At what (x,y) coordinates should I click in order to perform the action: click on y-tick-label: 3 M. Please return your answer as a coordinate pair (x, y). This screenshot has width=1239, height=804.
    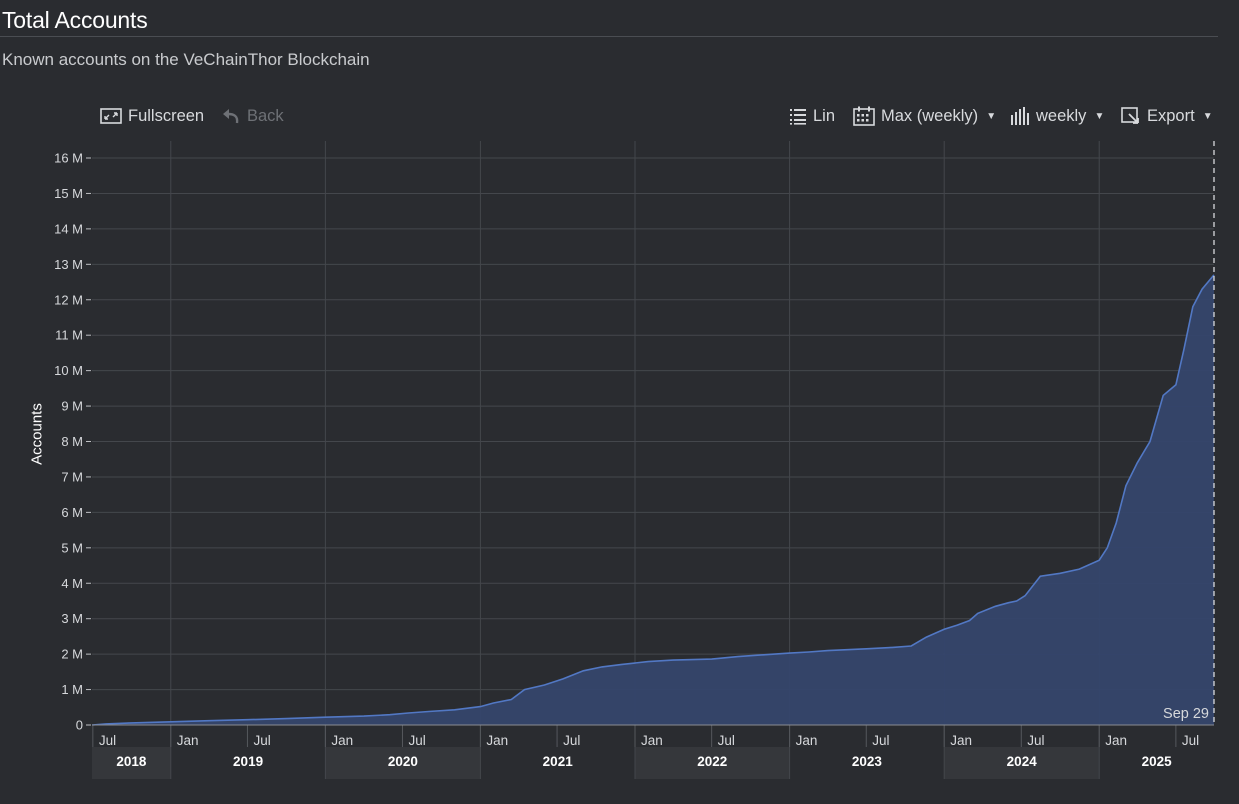
    Looking at the image, I should click on (72, 618).